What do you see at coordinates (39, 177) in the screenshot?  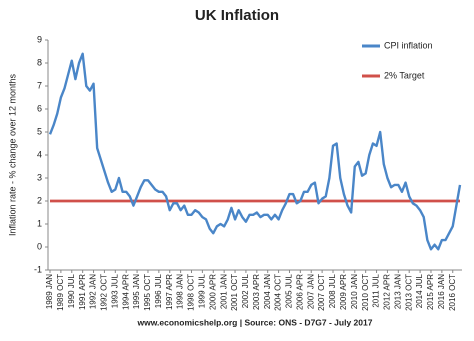 I see `y-tick-label: 3` at bounding box center [39, 177].